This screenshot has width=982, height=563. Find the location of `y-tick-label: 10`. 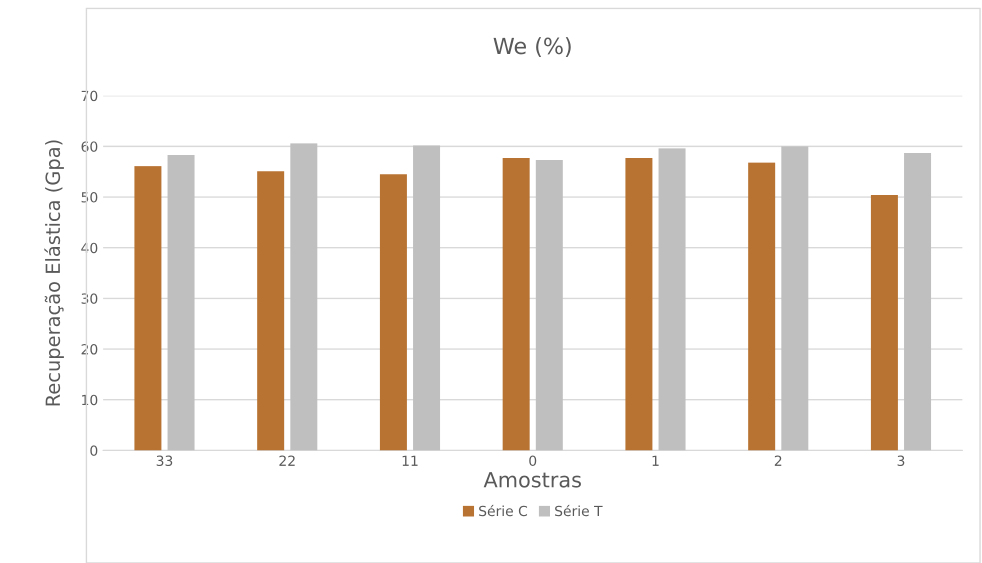

y-tick-label: 10 is located at coordinates (90, 400).